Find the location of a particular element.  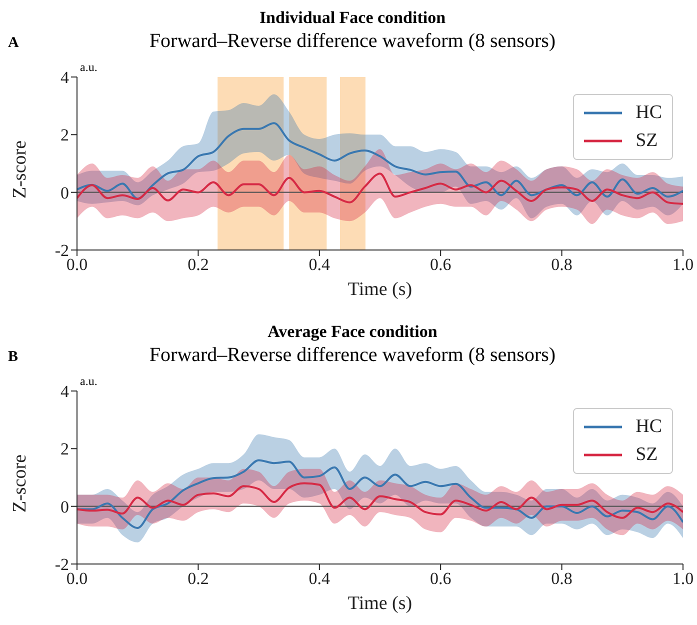

text: B is located at coordinates (13, 357).